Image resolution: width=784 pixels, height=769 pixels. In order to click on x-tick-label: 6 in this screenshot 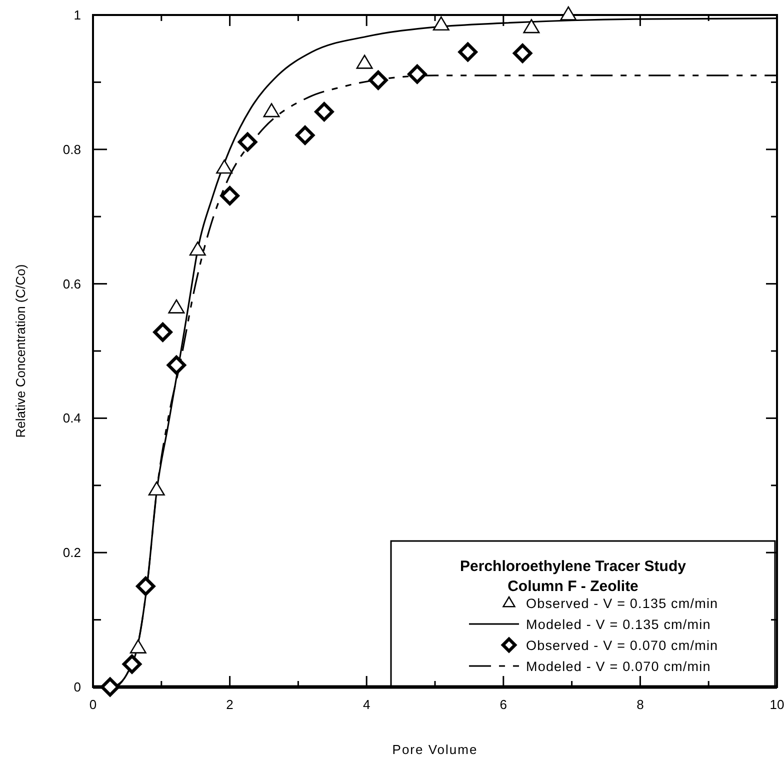, I will do `click(504, 704)`.